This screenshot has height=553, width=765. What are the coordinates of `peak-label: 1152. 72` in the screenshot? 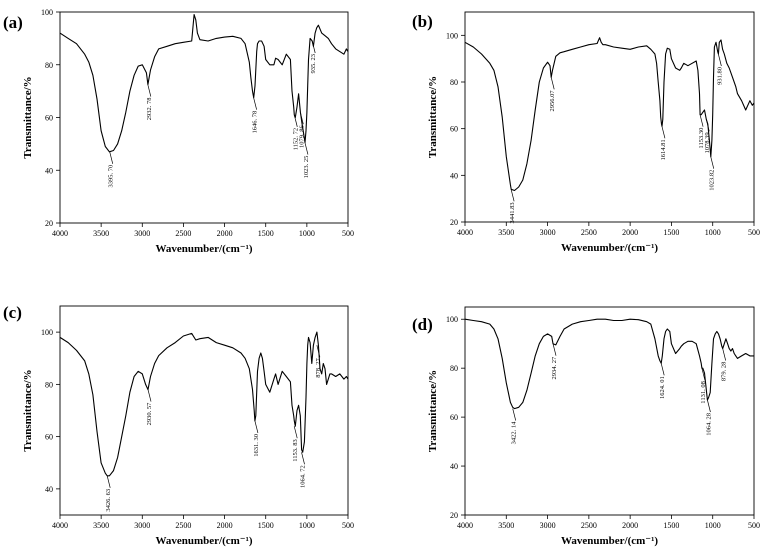 It's located at (295, 139).